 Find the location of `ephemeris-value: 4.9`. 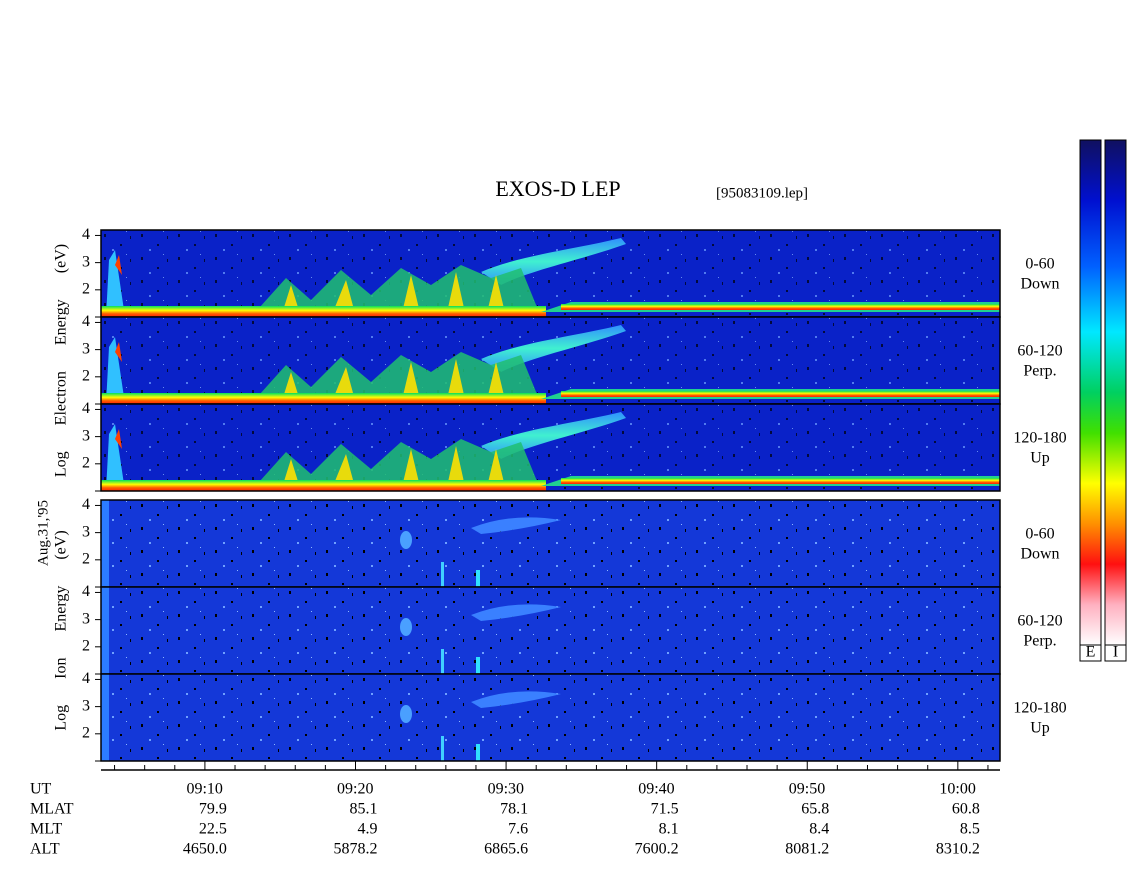

ephemeris-value: 4.9 is located at coordinates (367, 829).